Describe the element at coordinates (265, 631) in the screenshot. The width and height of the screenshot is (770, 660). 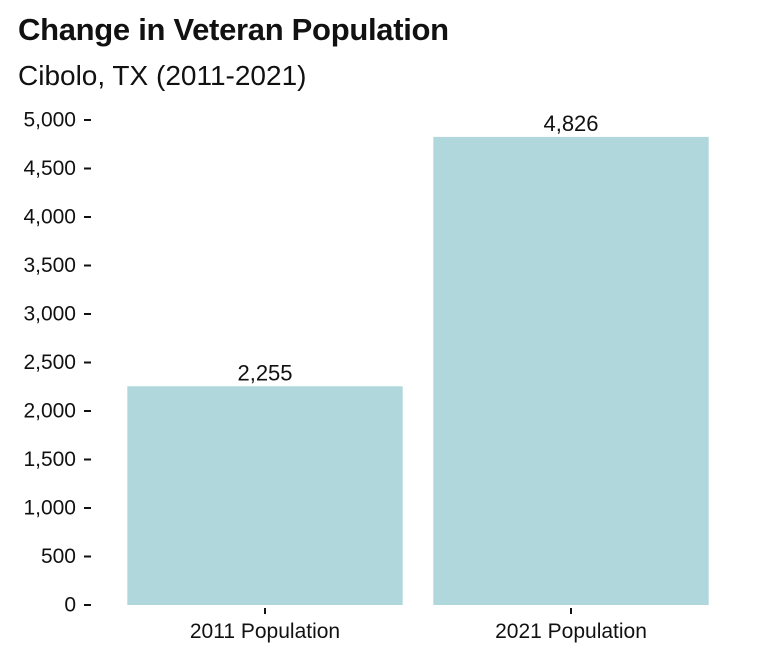
I see `x-category-label: 2011 Population` at that location.